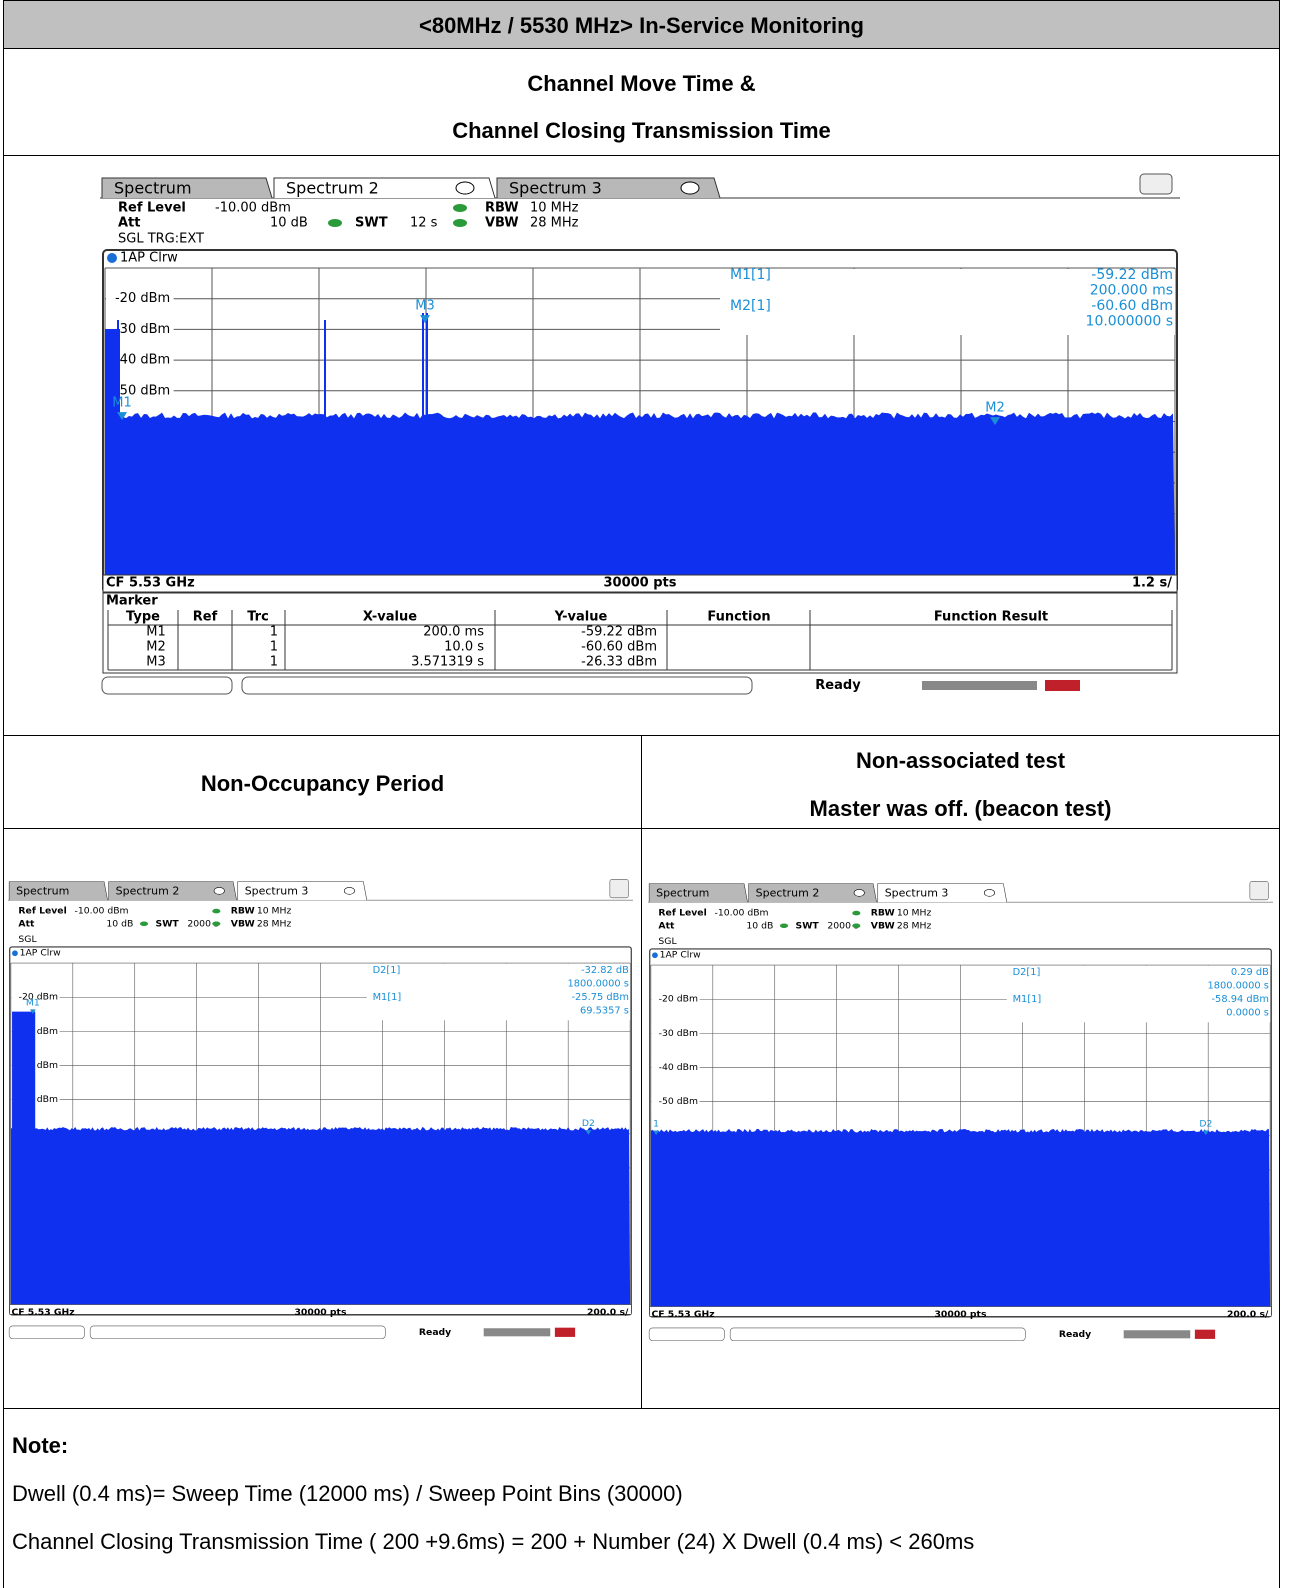 The width and height of the screenshot is (1297, 1588). What do you see at coordinates (387, 970) in the screenshot?
I see `label: D2[1]` at bounding box center [387, 970].